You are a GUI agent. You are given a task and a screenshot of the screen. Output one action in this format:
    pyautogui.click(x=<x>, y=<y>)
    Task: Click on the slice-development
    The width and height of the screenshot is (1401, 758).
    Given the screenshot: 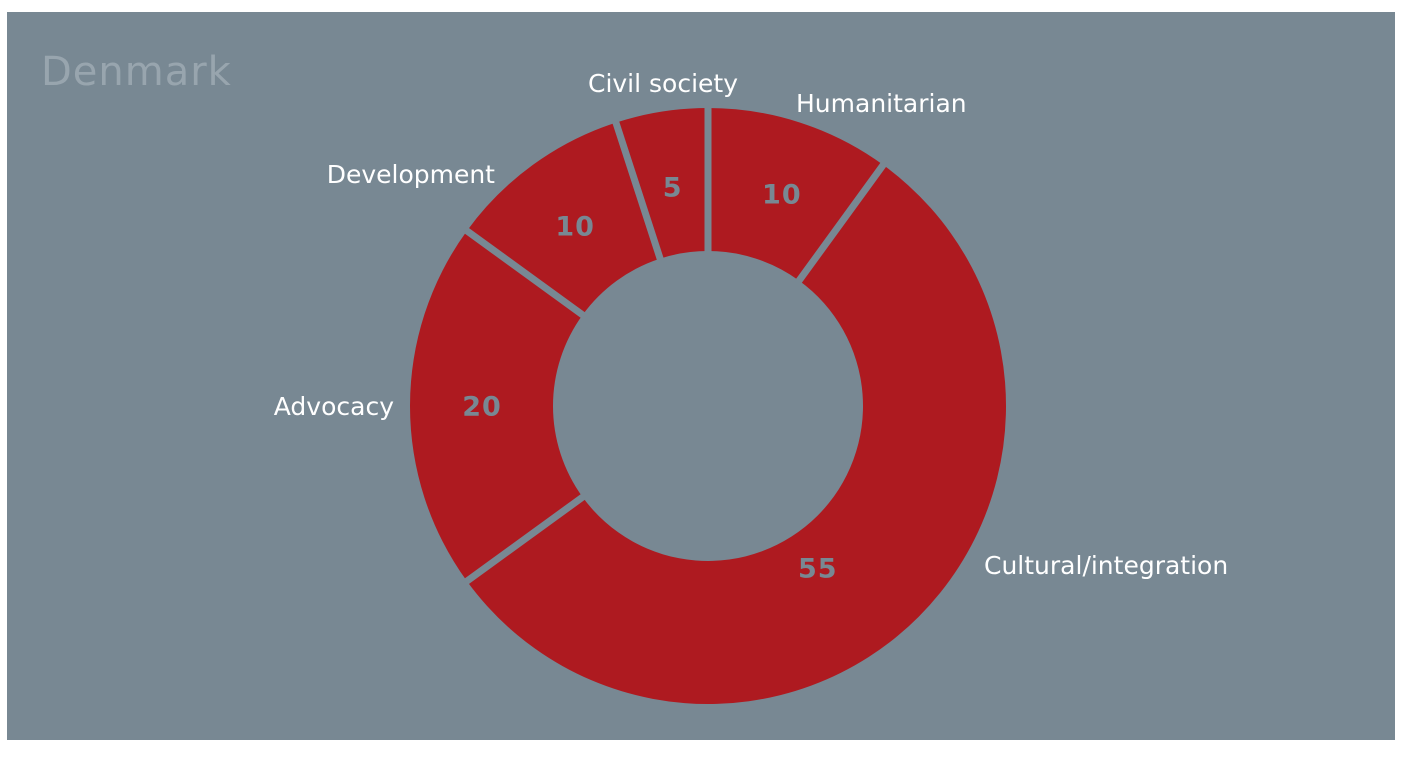 What is the action you would take?
    pyautogui.click(x=563, y=218)
    